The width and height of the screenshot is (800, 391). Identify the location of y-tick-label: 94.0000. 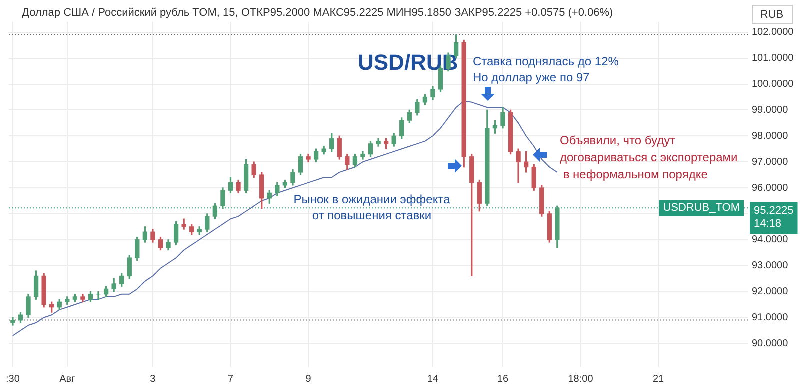
(770, 240).